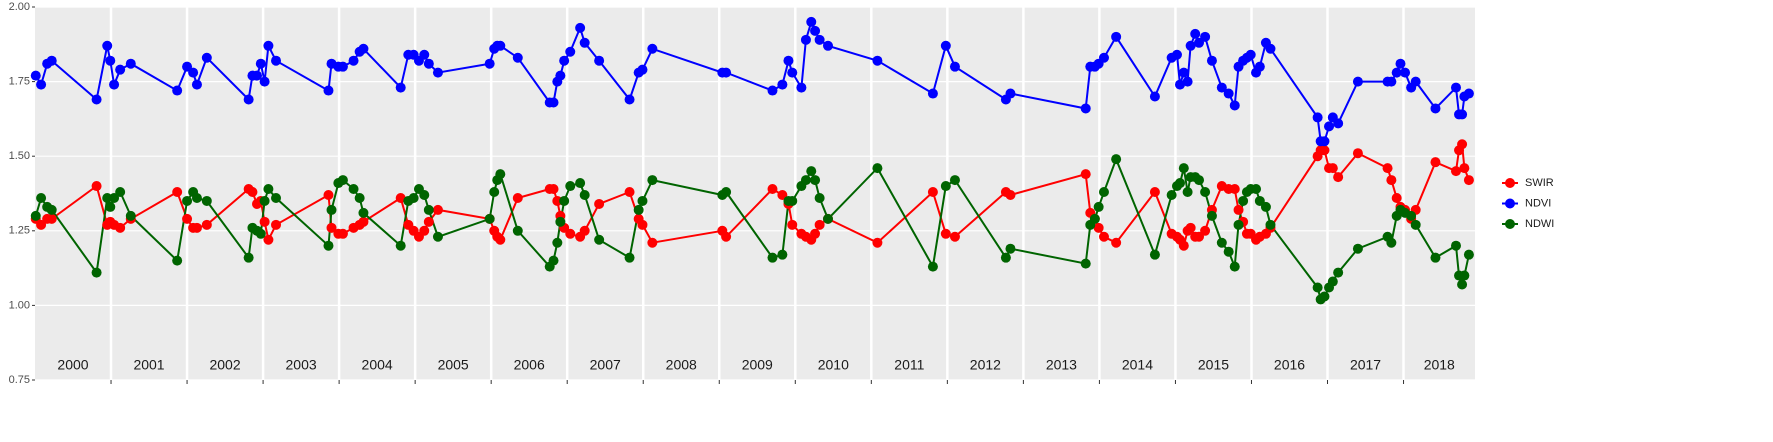 The image size is (1773, 442). I want to click on year-label: 2018, so click(1439, 365).